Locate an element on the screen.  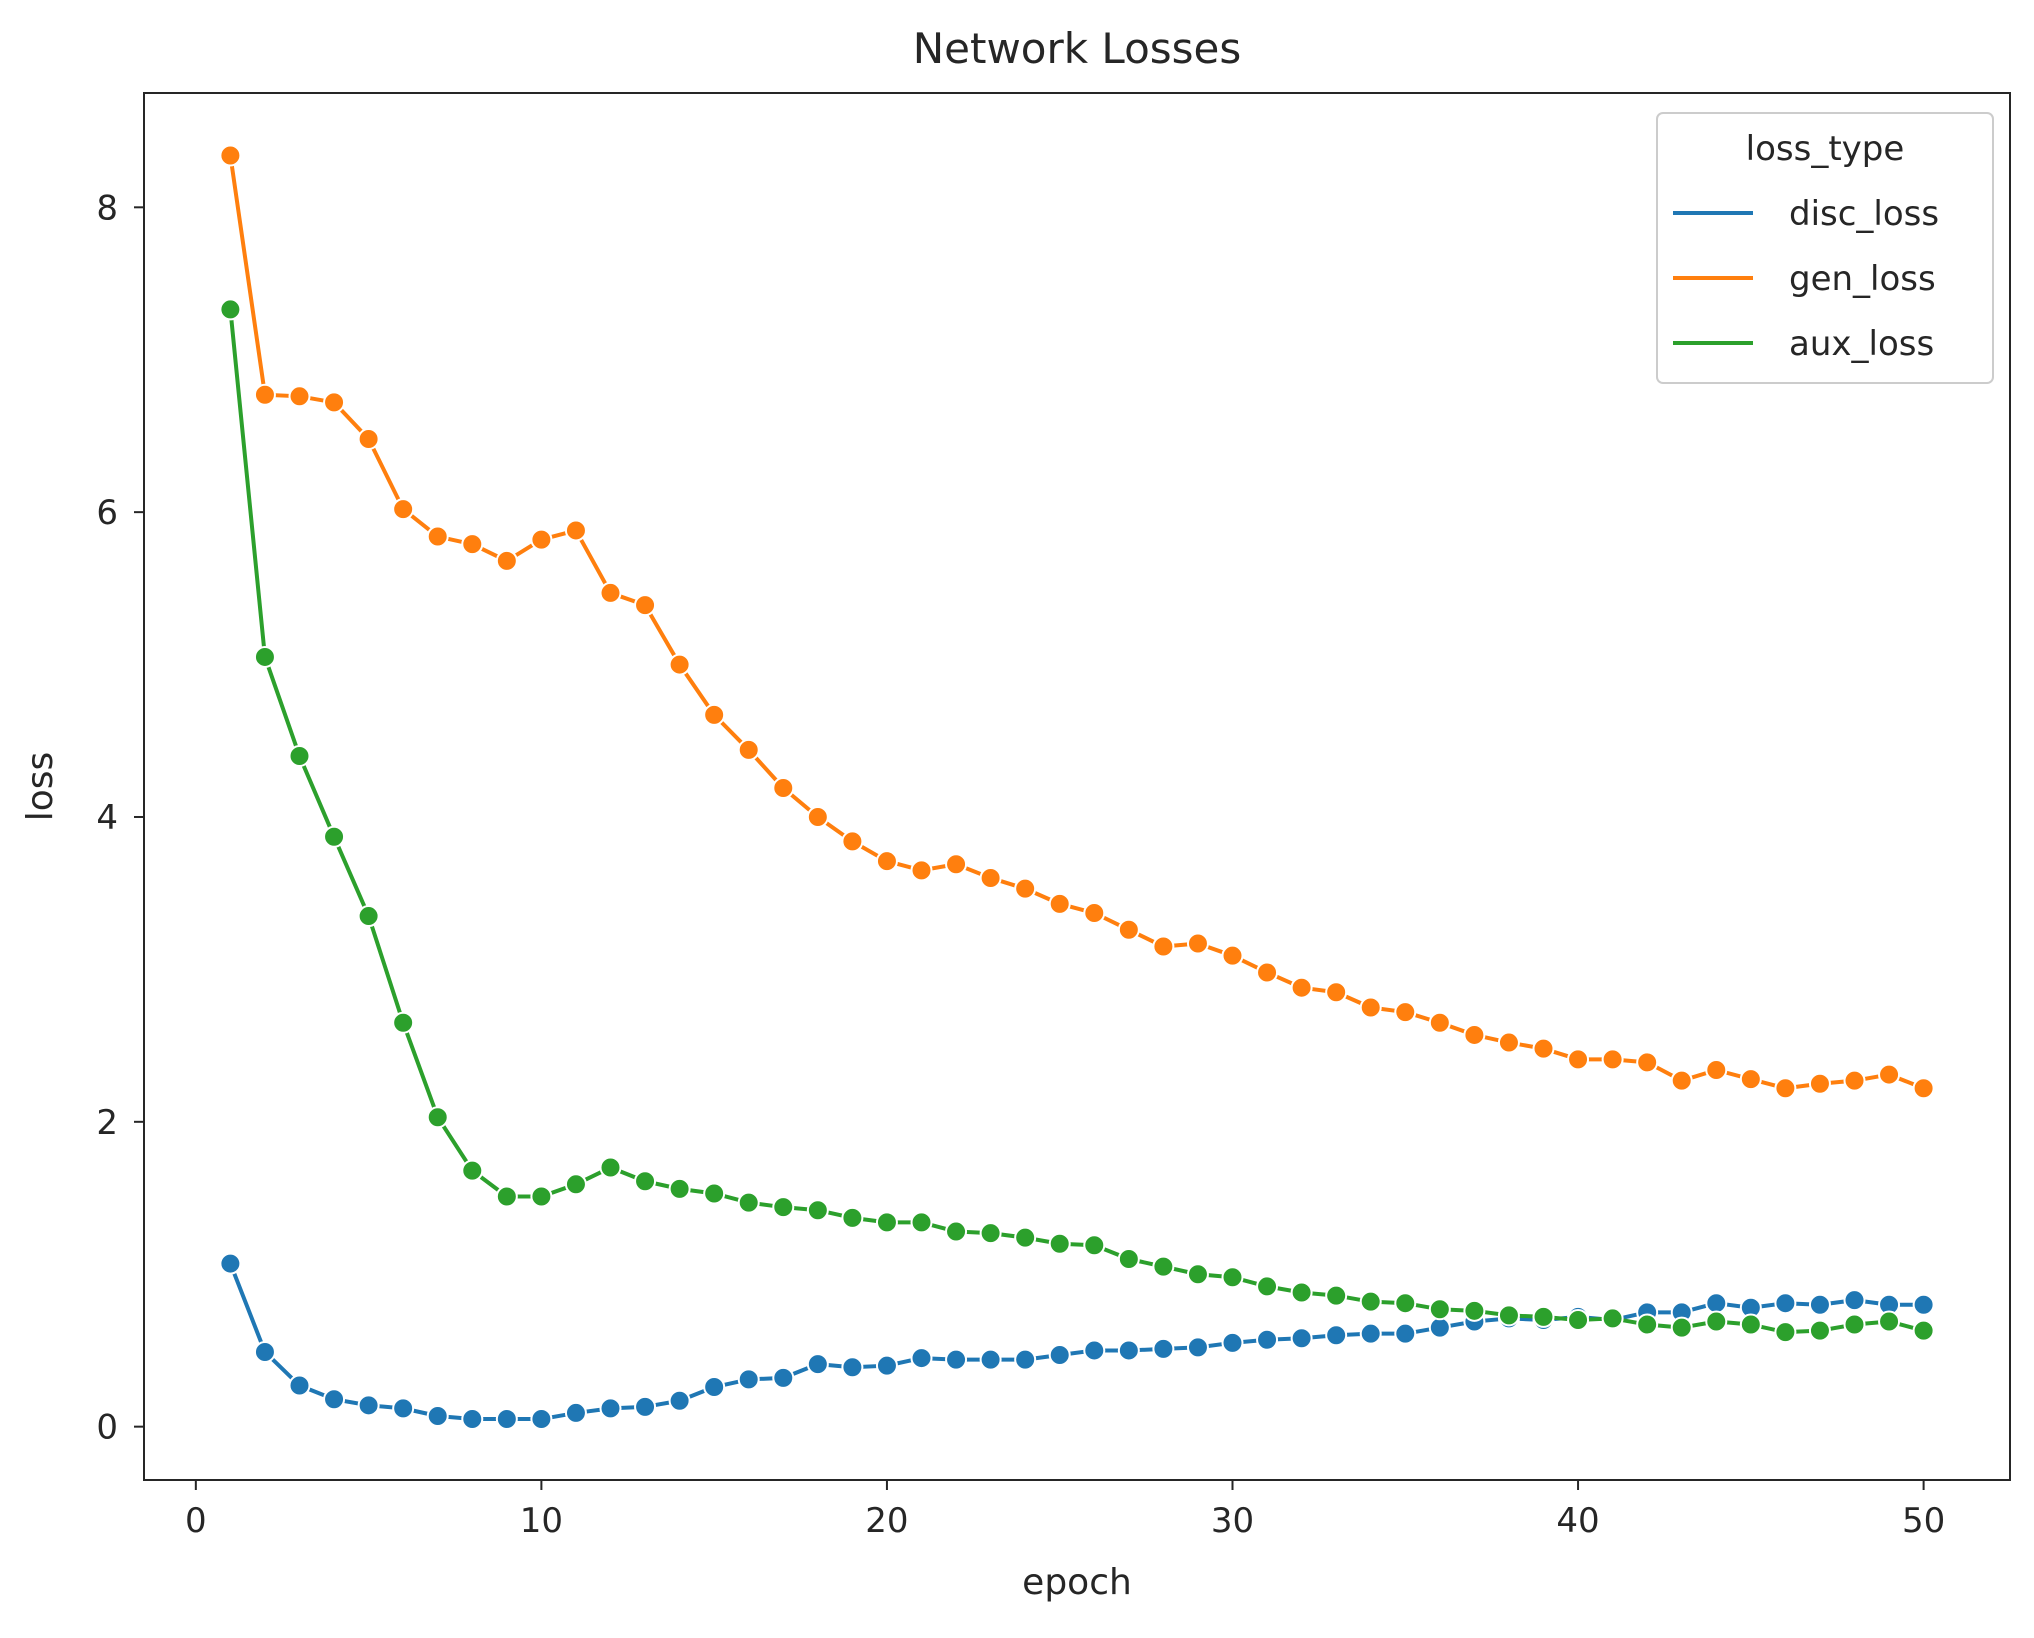
legend-item: aux_loss is located at coordinates (1803, 344).